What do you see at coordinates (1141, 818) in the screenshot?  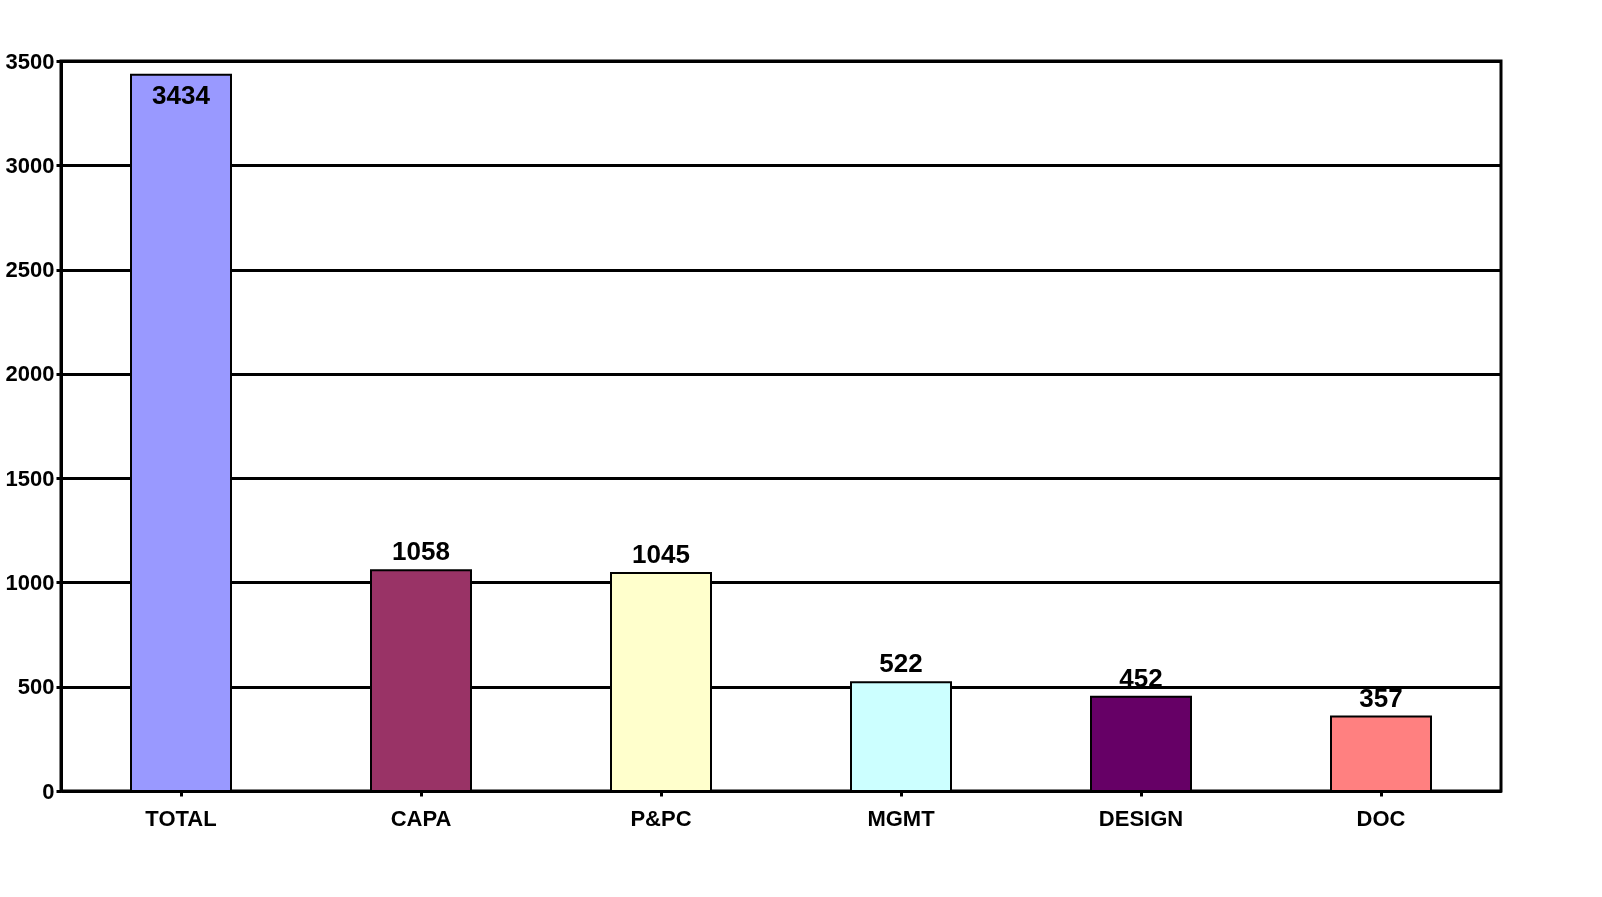 I see `x-tick-label: DESIGN` at bounding box center [1141, 818].